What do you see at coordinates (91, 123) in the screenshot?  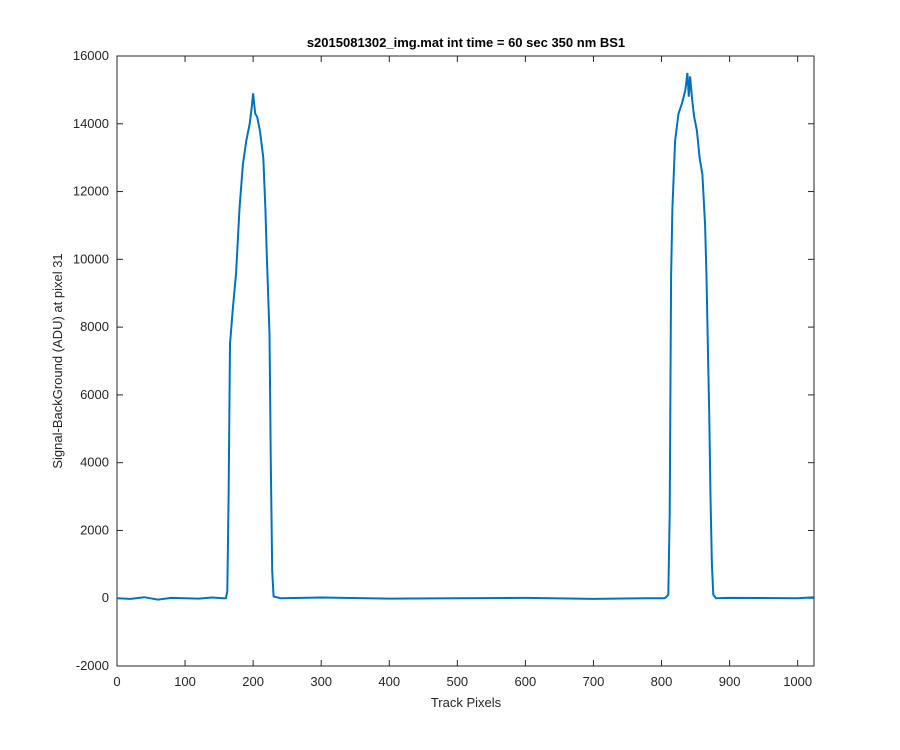 I see `y-tick-label: 14000` at bounding box center [91, 123].